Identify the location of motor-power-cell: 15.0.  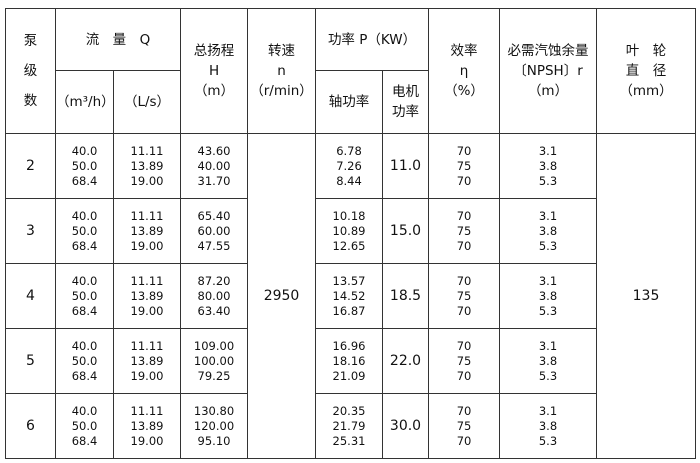
(406, 231).